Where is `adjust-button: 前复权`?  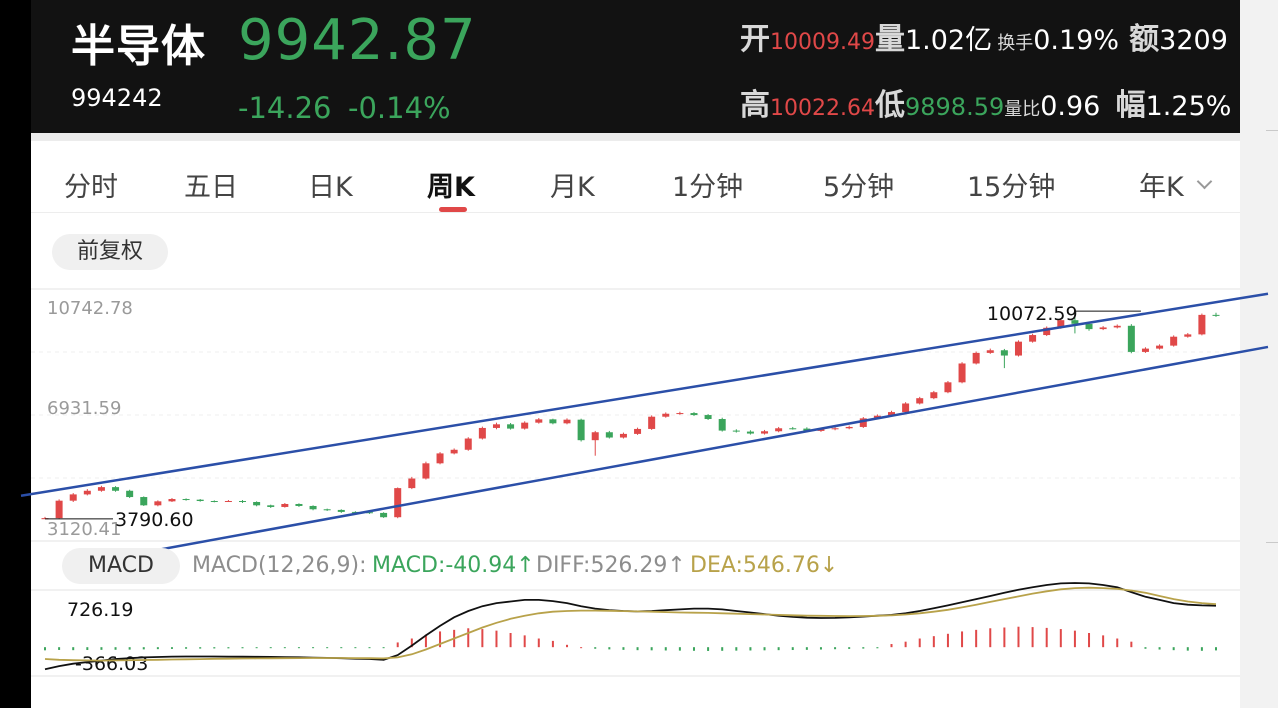
adjust-button: 前复权 is located at coordinates (110, 252).